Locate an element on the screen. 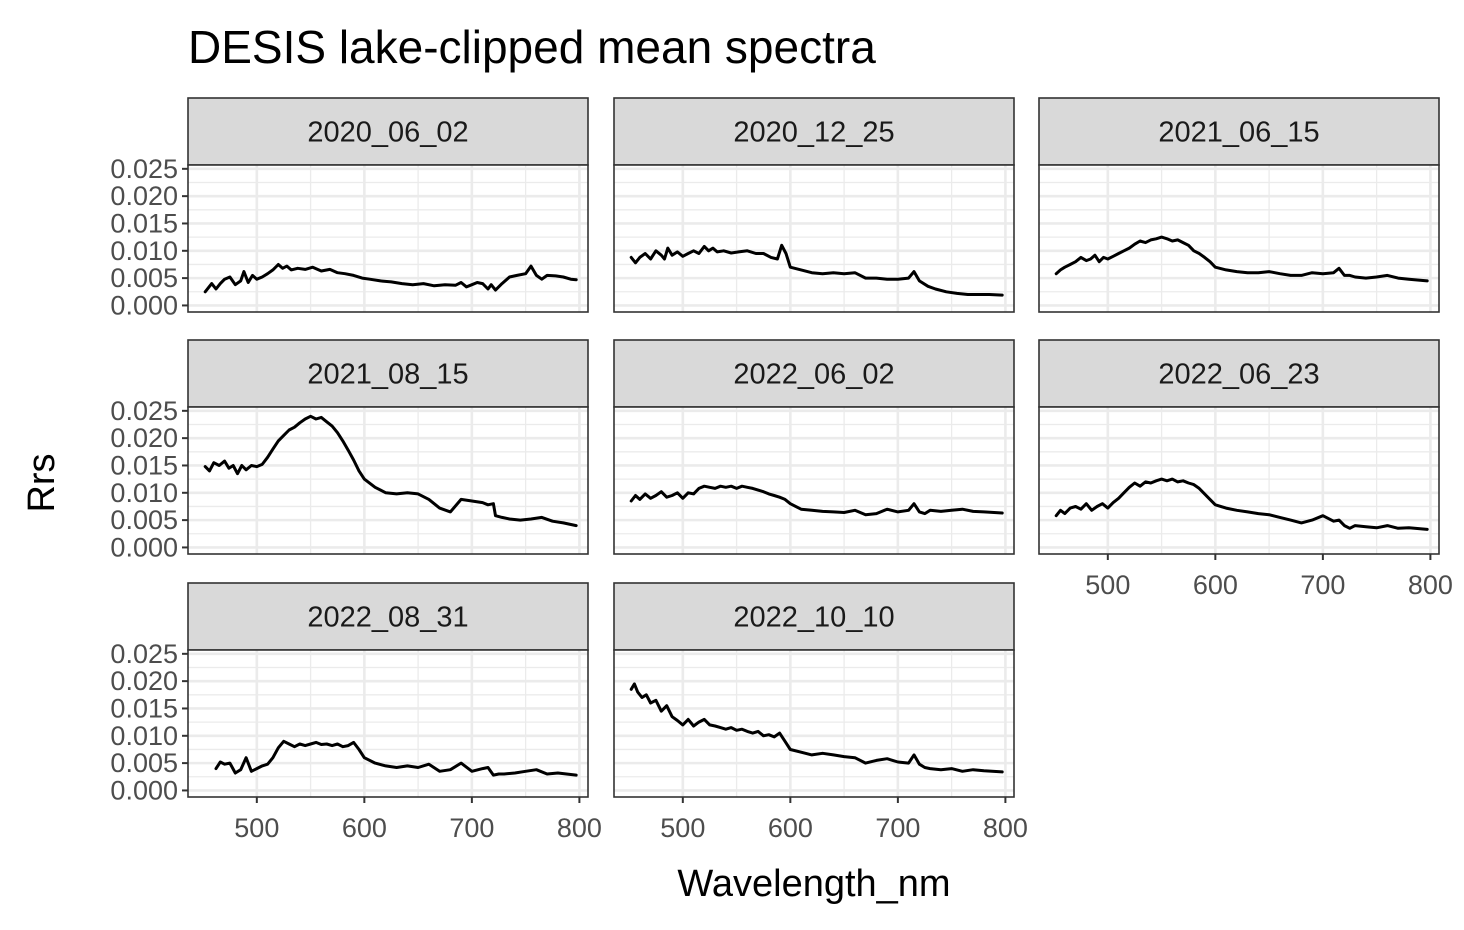  facet-strip-label: 2020_06_02 is located at coordinates (387, 133).